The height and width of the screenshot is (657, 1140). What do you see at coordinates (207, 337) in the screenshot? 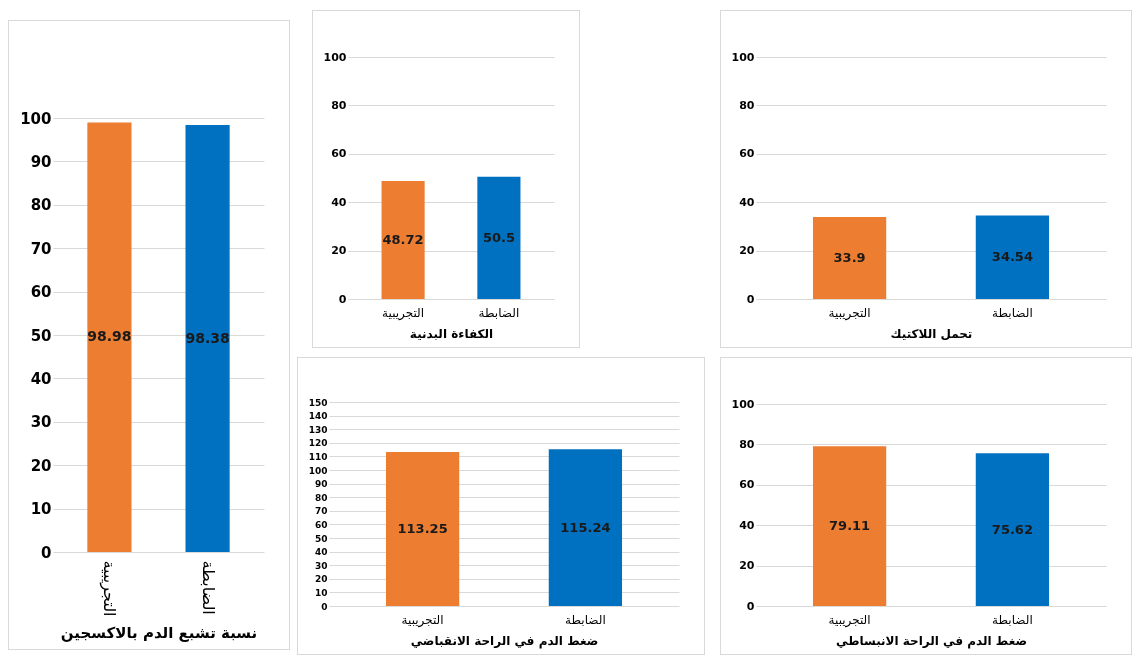
I see `data-label: 98.38` at bounding box center [207, 337].